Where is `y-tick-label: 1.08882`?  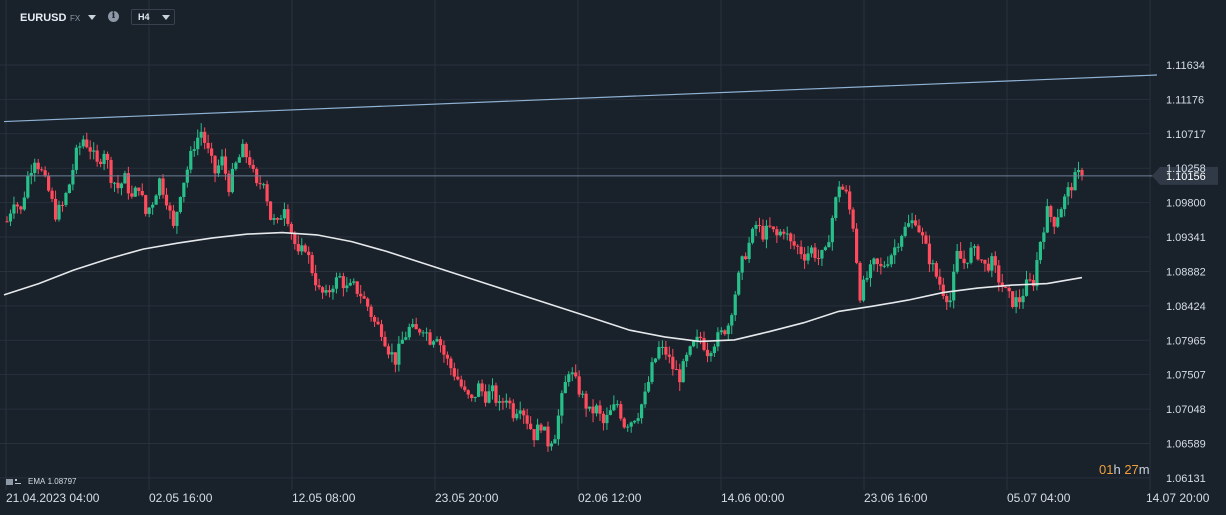 y-tick-label: 1.08882 is located at coordinates (1186, 272).